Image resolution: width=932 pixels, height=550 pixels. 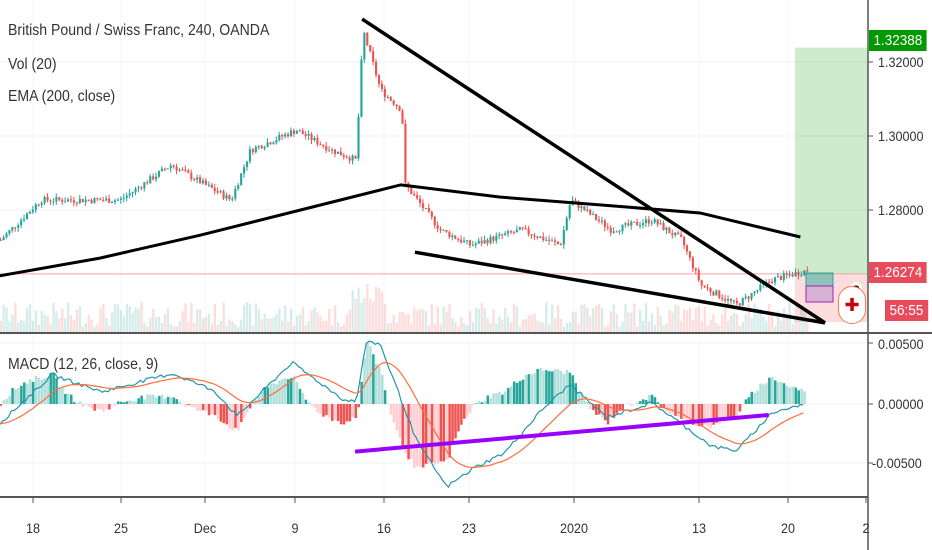 I want to click on macd-legend: MACD (12, 26, close, 9), so click(x=83, y=364).